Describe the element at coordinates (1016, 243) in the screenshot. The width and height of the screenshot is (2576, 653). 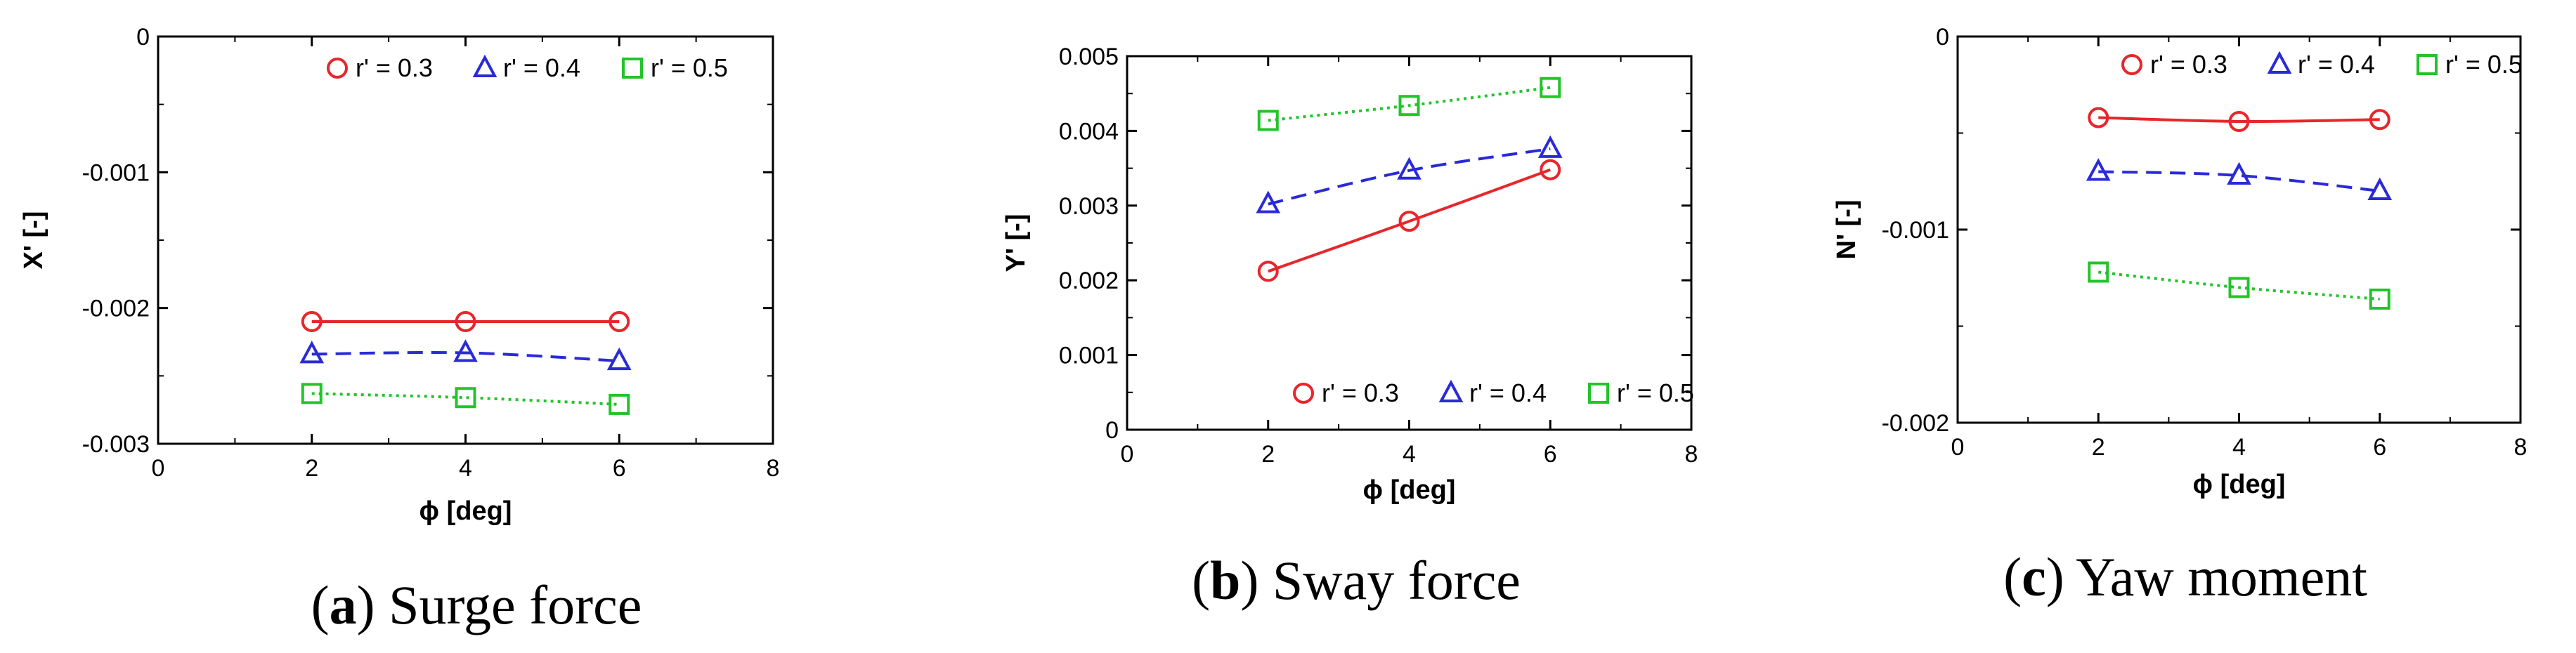
I see `y-axis-label: Y' [-]` at that location.